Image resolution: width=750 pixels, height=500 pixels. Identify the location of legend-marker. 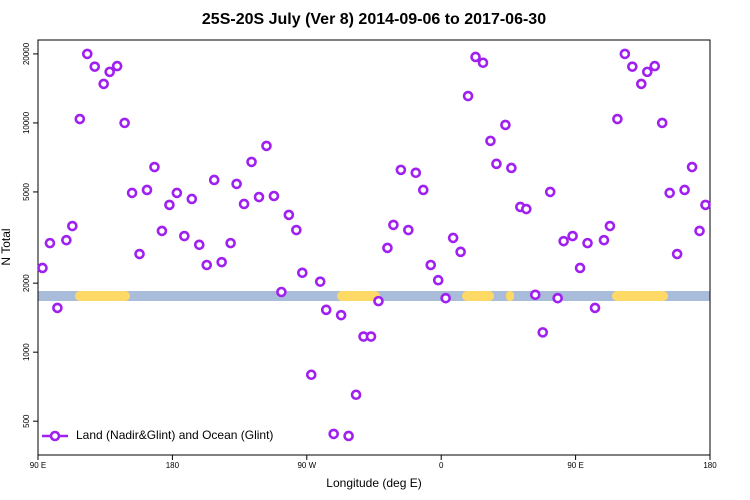
(55, 436).